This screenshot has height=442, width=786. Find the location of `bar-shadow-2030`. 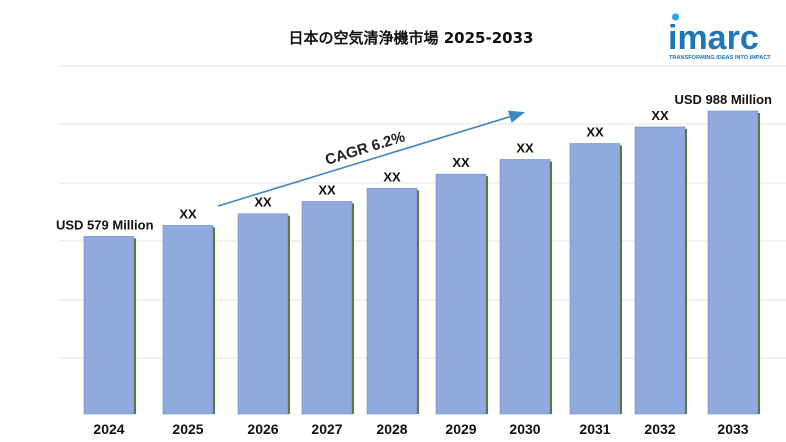

bar-shadow-2030 is located at coordinates (551, 287).